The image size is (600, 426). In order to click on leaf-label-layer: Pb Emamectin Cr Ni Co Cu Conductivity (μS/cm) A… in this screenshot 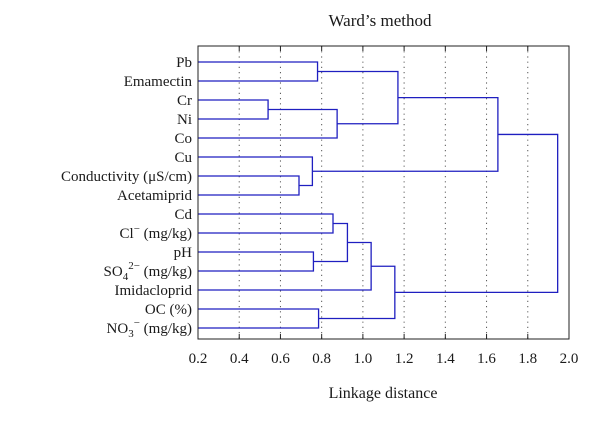, I will do `click(126, 197)`.